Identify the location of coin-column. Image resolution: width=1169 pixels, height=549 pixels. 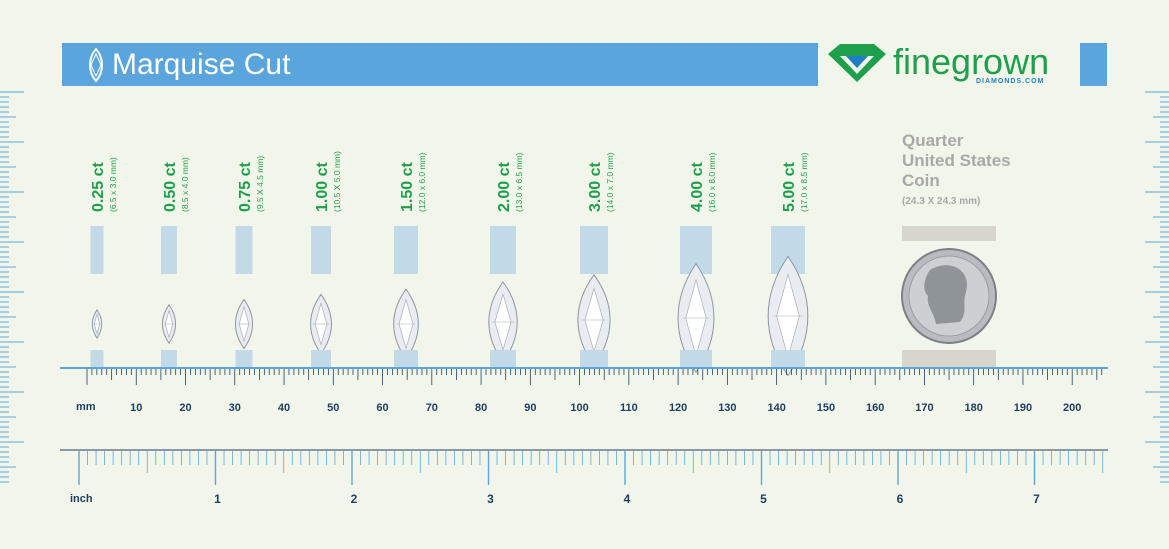
(949, 296).